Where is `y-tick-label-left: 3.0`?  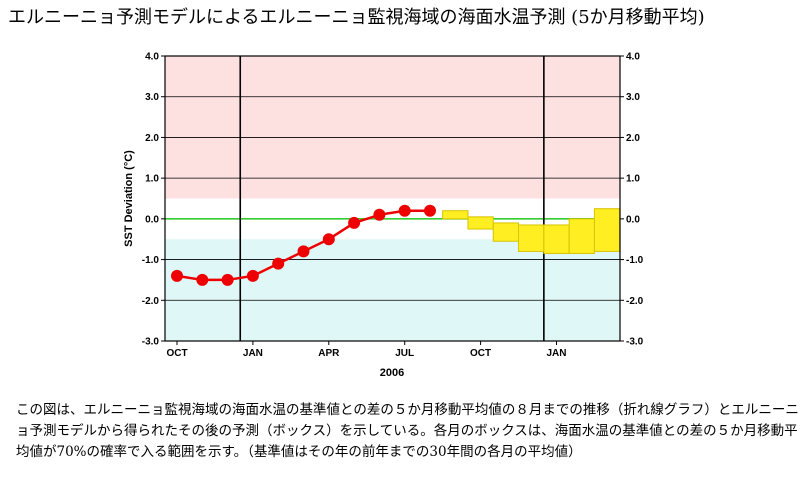
y-tick-label-left: 3.0 is located at coordinates (152, 97).